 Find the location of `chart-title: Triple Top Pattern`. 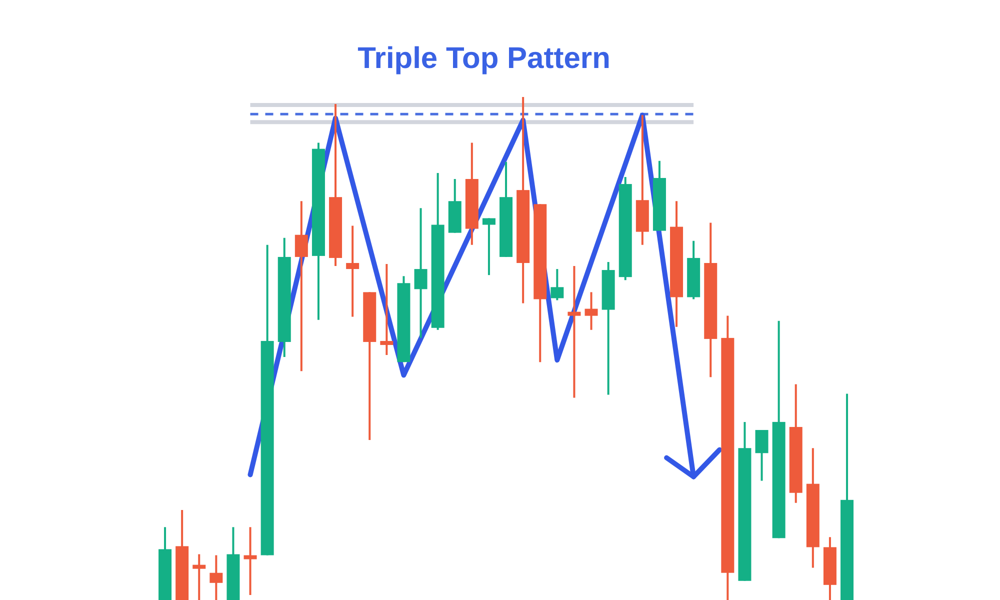

chart-title: Triple Top Pattern is located at coordinates (484, 59).